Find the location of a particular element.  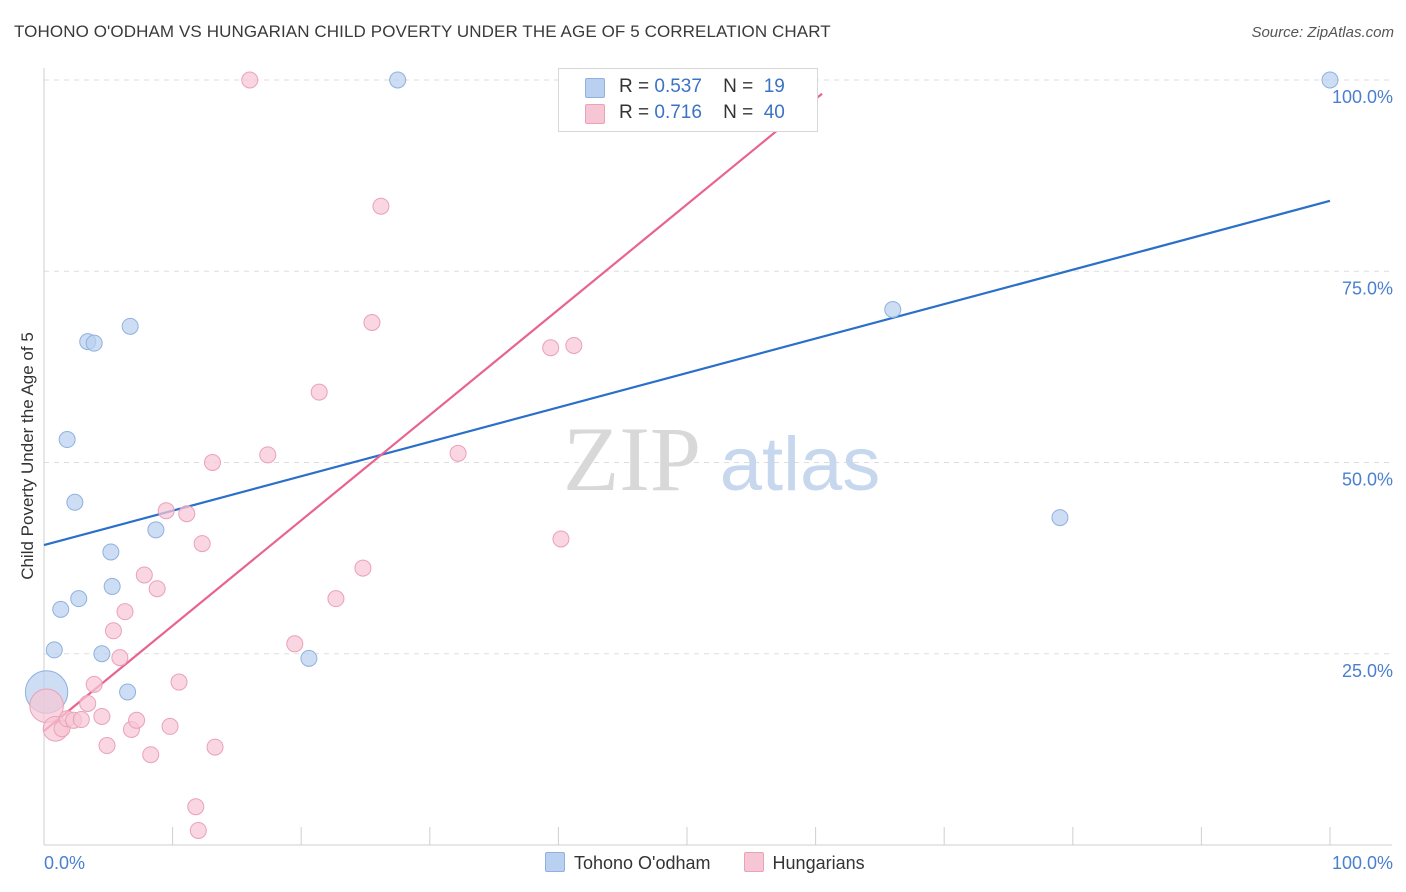

legend-item-hungarians: Hungarians is located at coordinates (804, 863).